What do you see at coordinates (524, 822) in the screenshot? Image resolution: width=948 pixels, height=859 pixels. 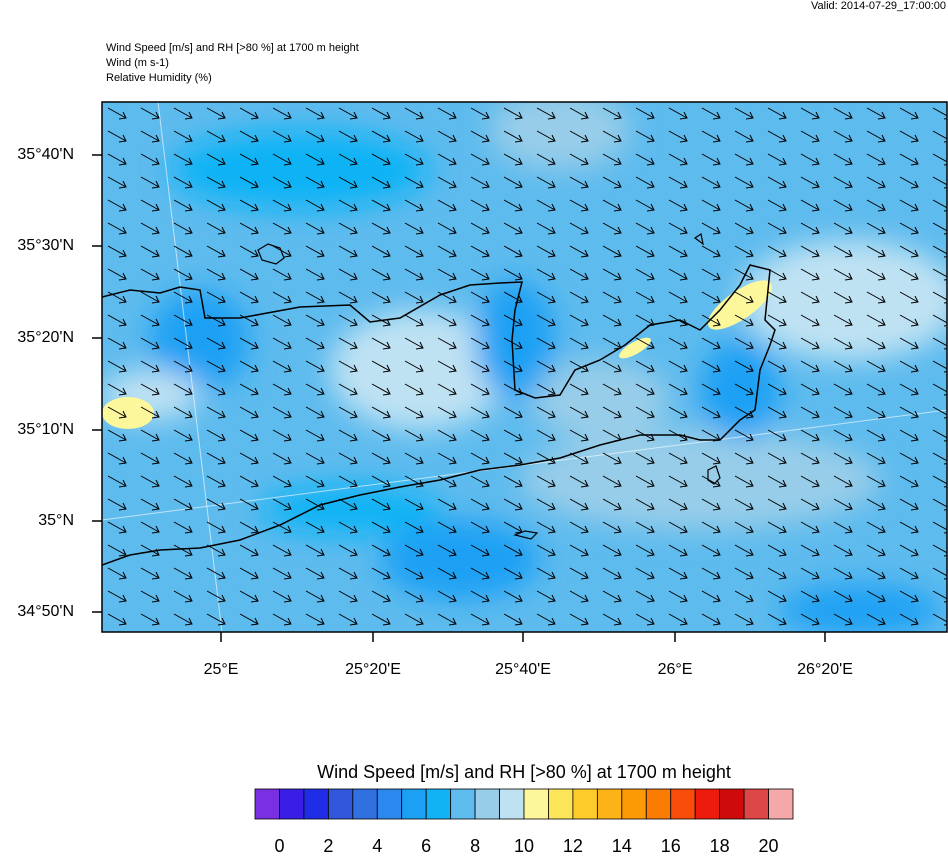 I see `colorbar: 0 2 4 6 8 10 12 14 16 18 20` at bounding box center [524, 822].